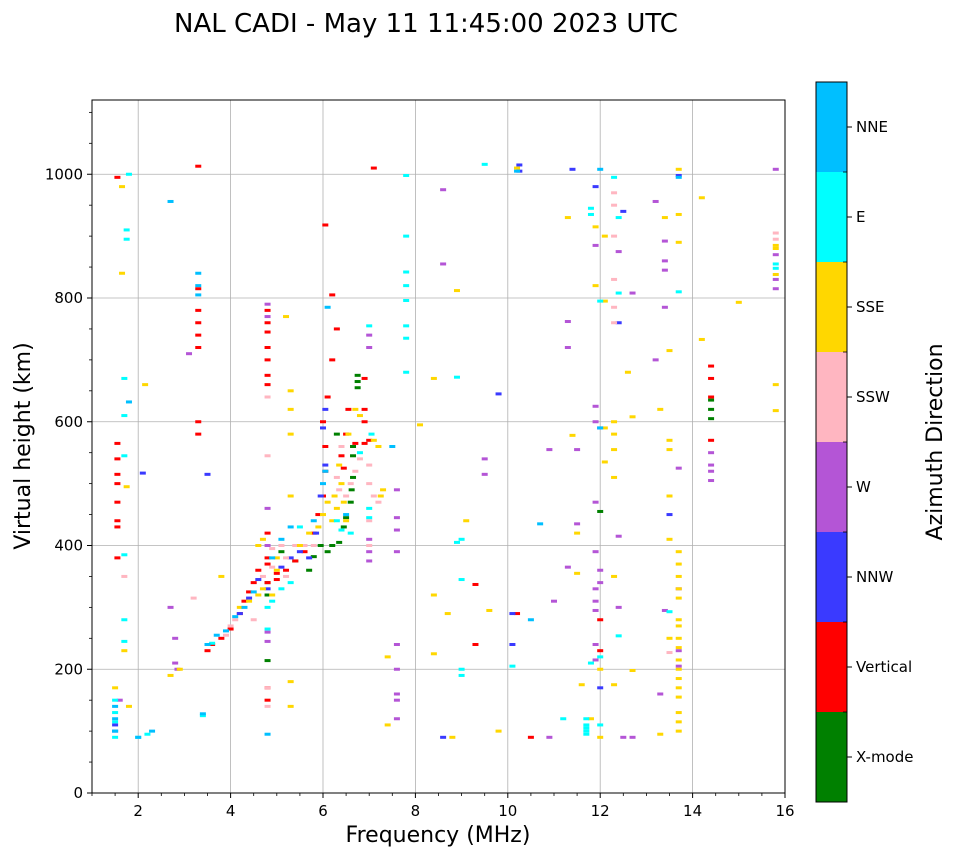 This screenshot has width=958, height=857. Describe the element at coordinates (935, 441) in the screenshot. I see `colorbar-label: Azimuth Direction` at that location.